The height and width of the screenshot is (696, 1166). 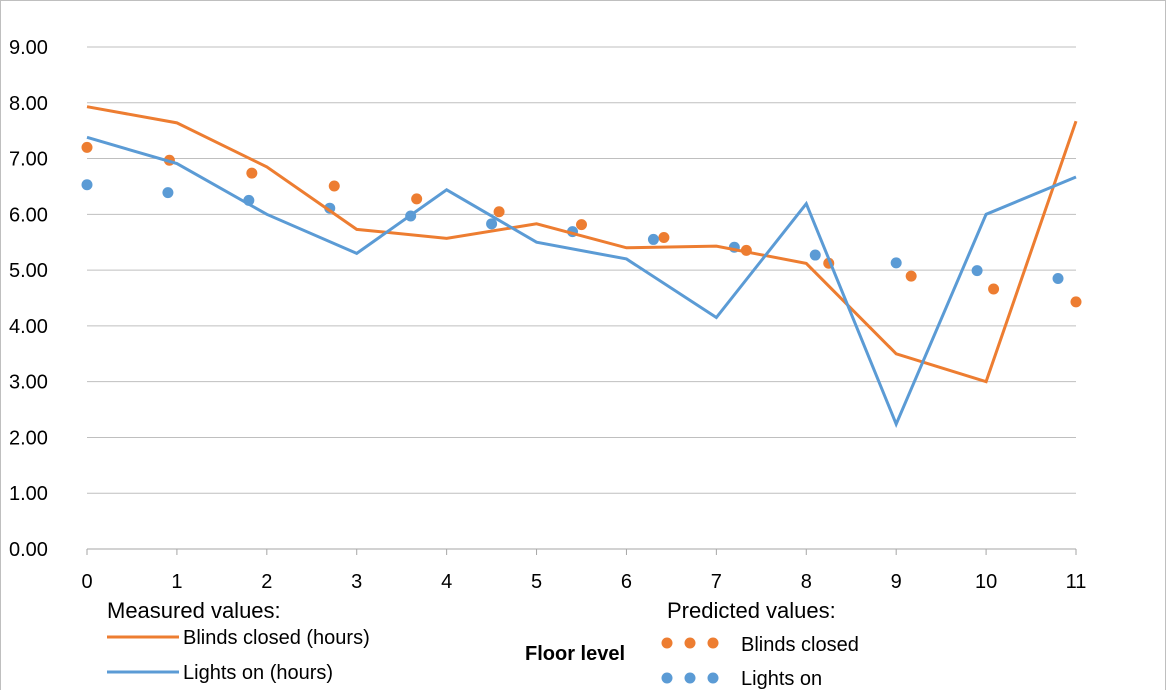 I want to click on y-tick-label: 1.00, so click(x=28, y=494).